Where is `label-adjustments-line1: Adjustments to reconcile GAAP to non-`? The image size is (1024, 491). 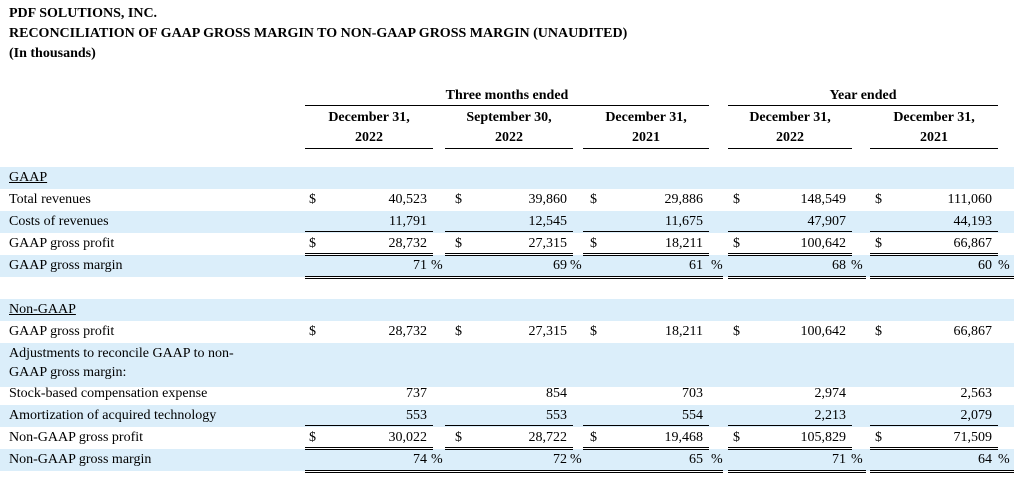
label-adjustments-line1: Adjustments to reconcile GAAP to non- is located at coordinates (121, 353).